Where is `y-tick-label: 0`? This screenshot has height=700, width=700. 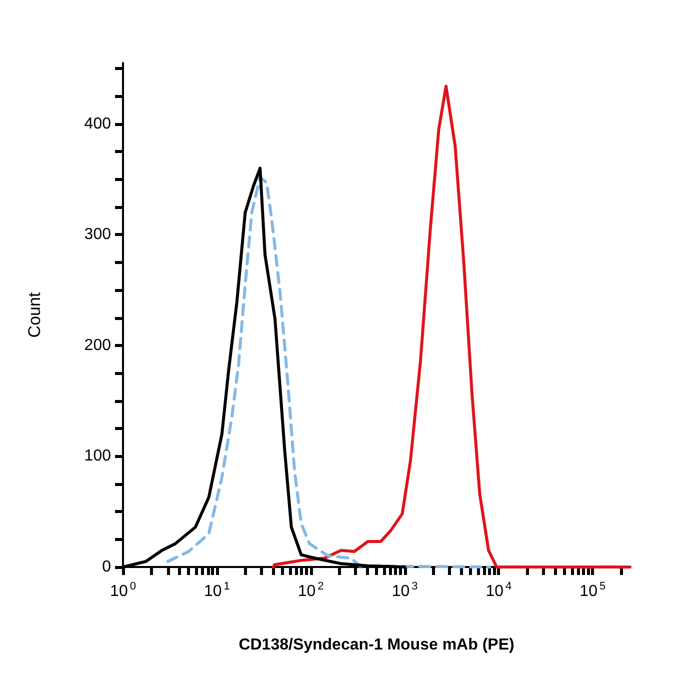
y-tick-label: 0 is located at coordinates (107, 567).